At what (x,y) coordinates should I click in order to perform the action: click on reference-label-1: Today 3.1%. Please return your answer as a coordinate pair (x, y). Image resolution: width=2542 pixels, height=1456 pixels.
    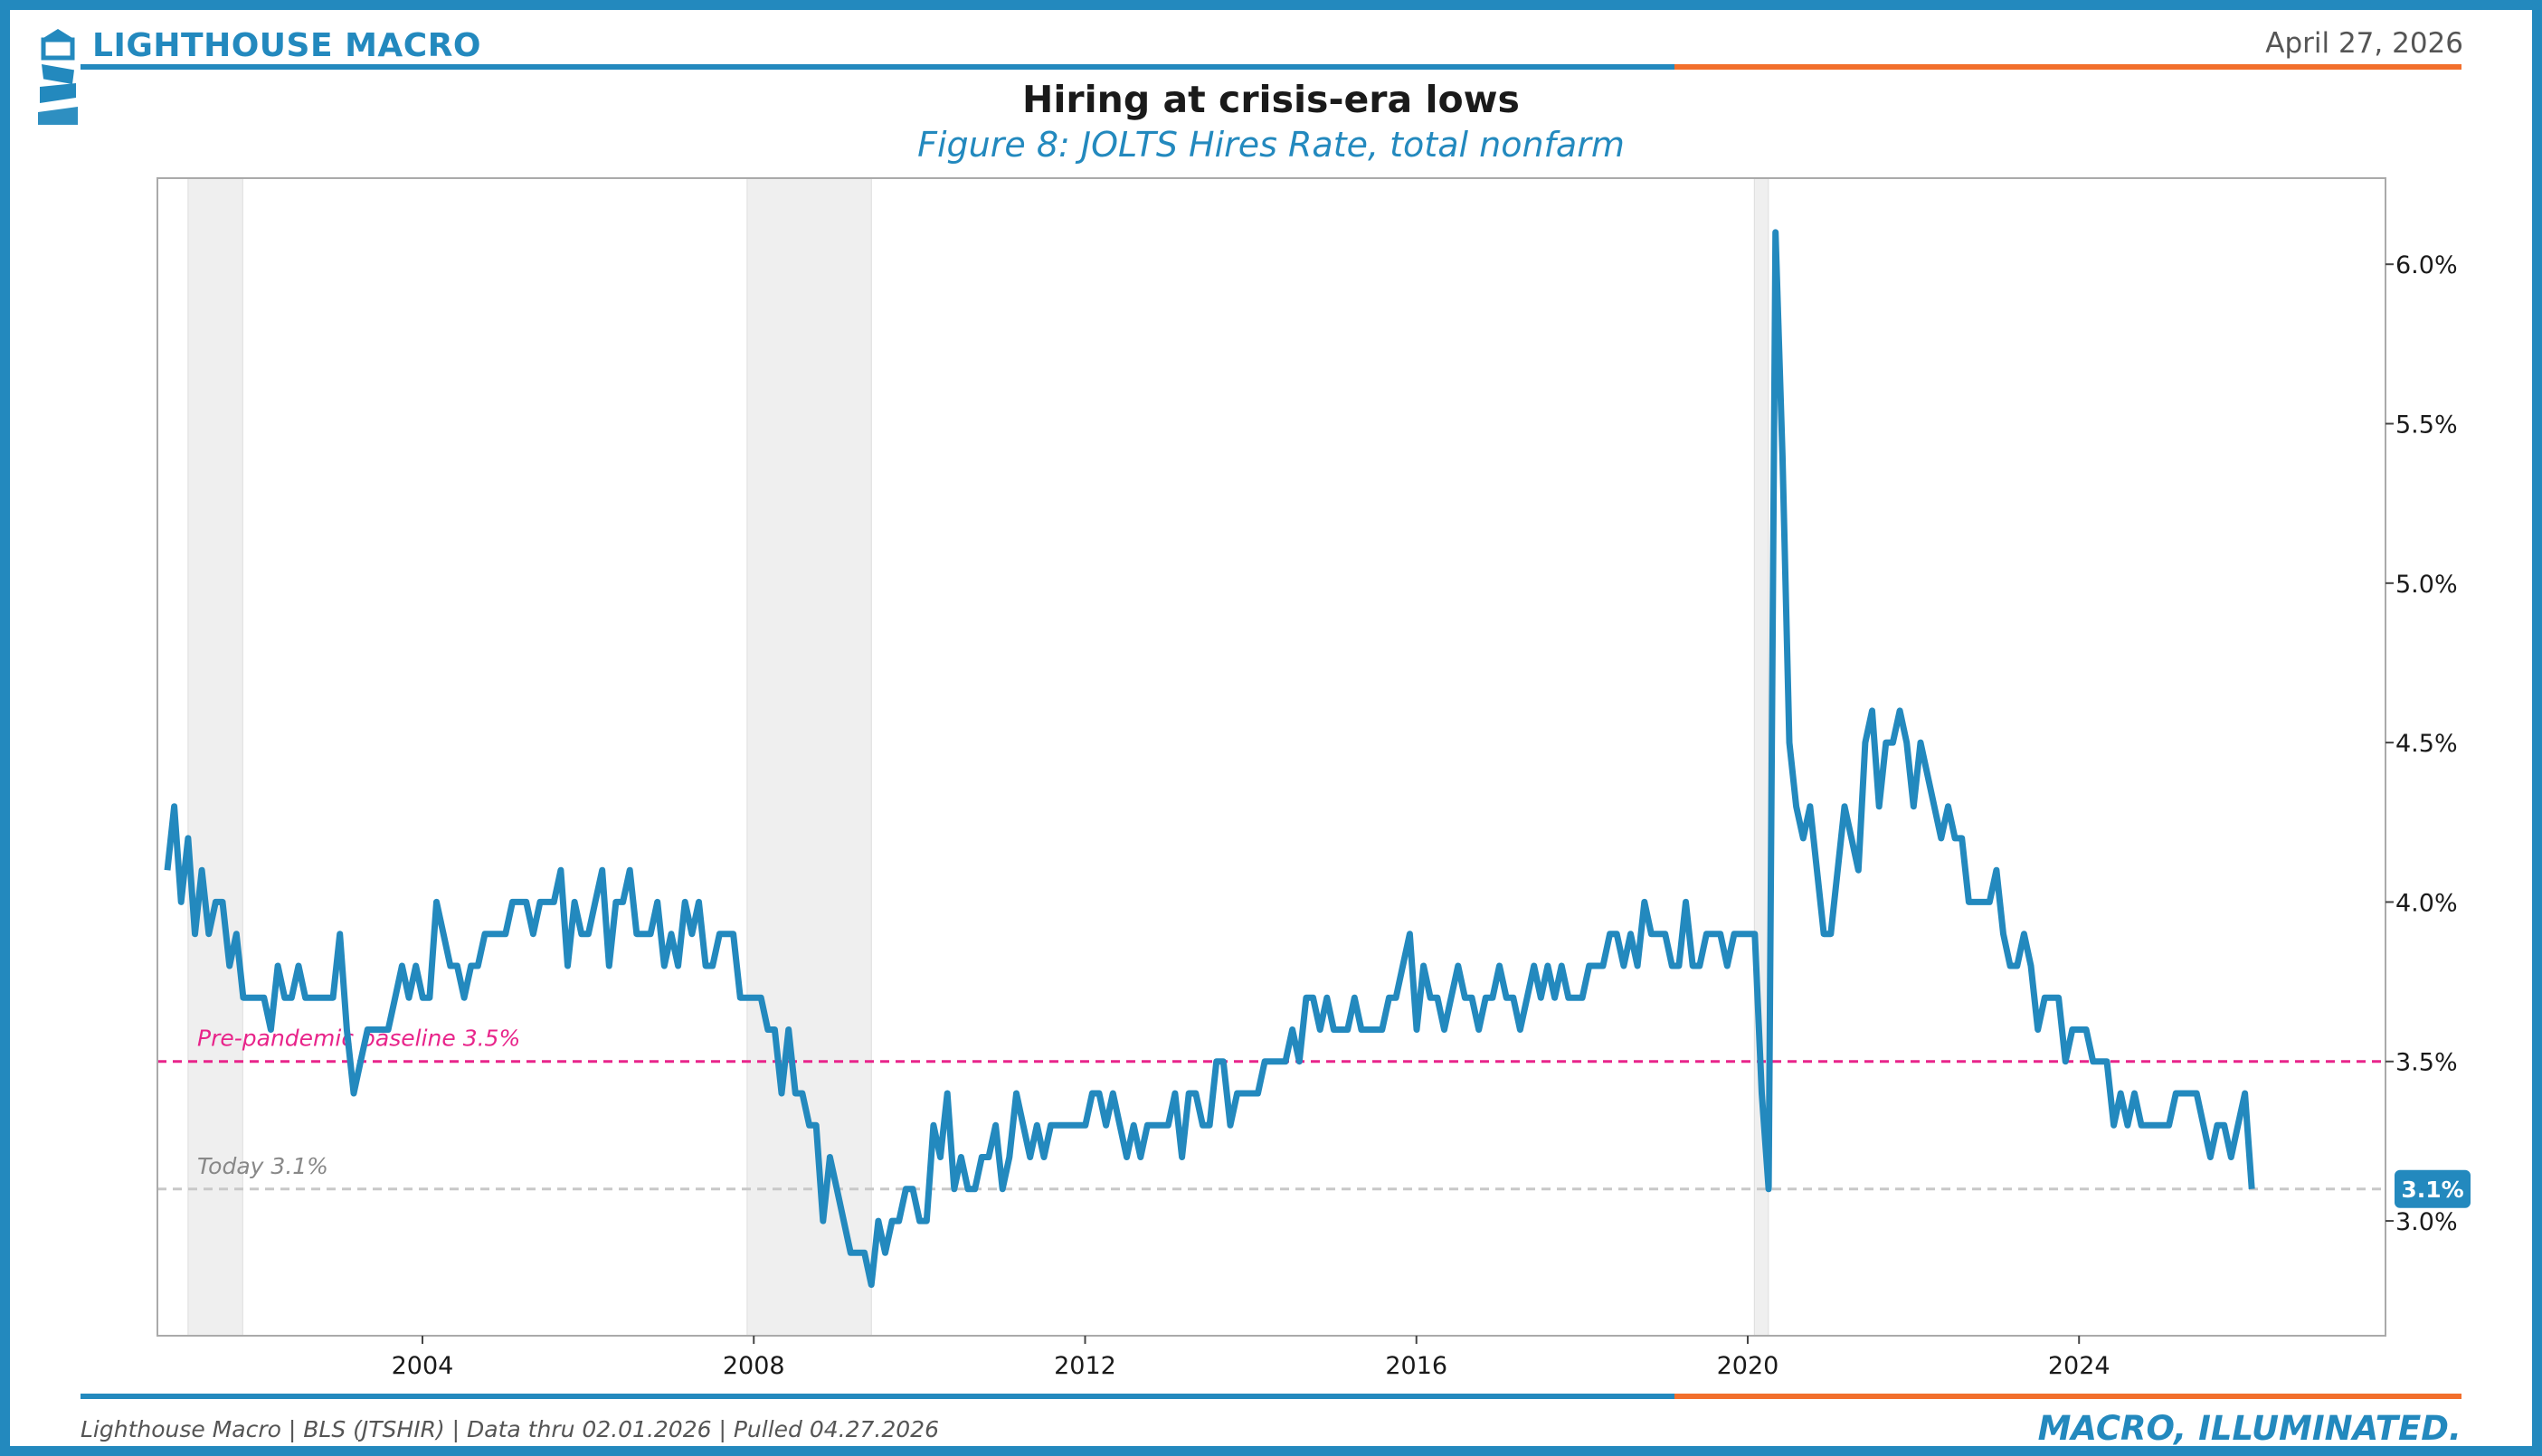
    Looking at the image, I should click on (262, 1166).